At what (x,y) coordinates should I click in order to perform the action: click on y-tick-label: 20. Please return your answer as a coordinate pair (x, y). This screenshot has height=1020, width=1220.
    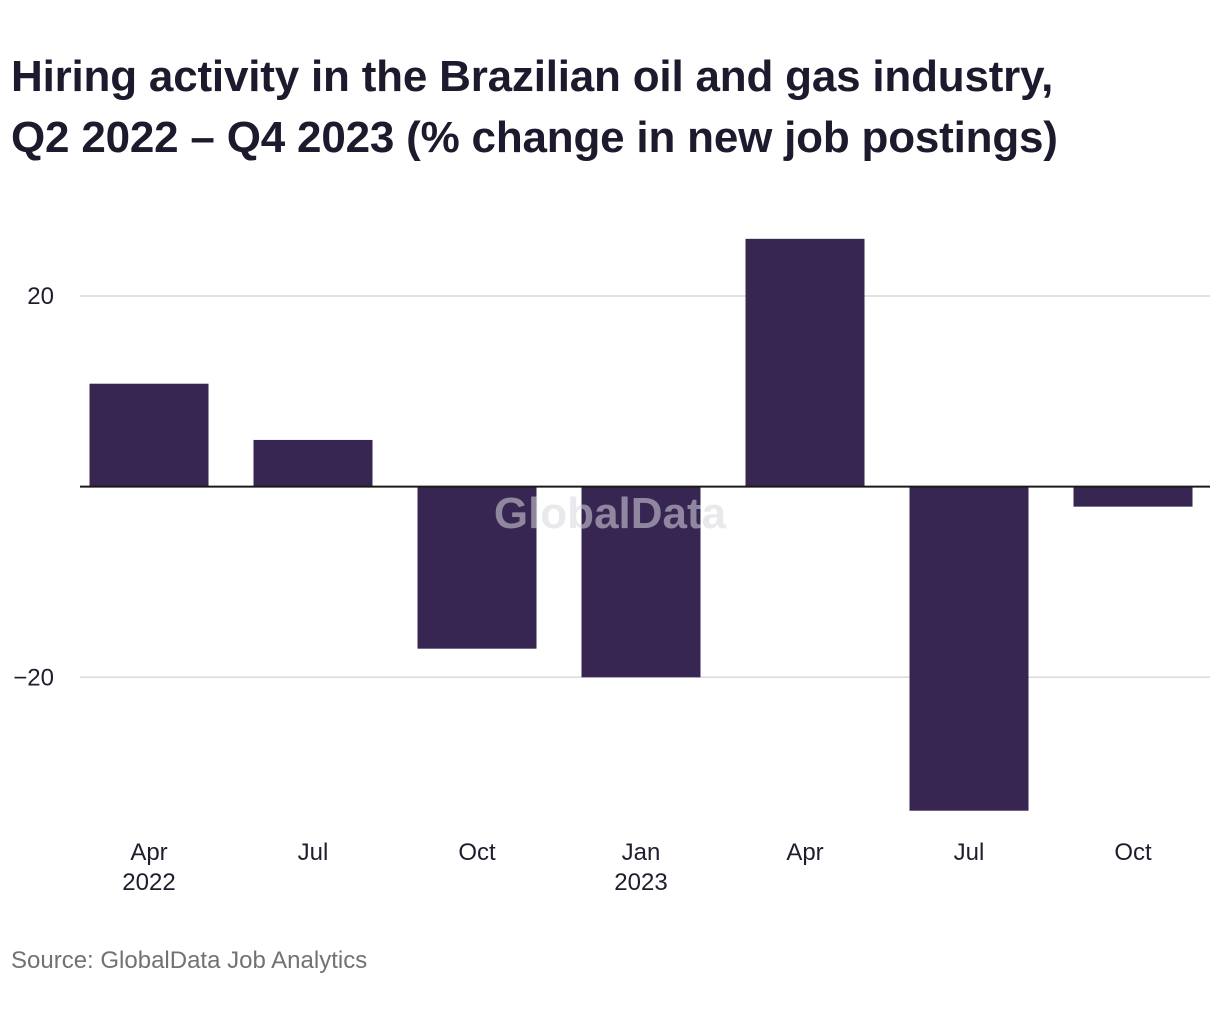
    Looking at the image, I should click on (40, 296).